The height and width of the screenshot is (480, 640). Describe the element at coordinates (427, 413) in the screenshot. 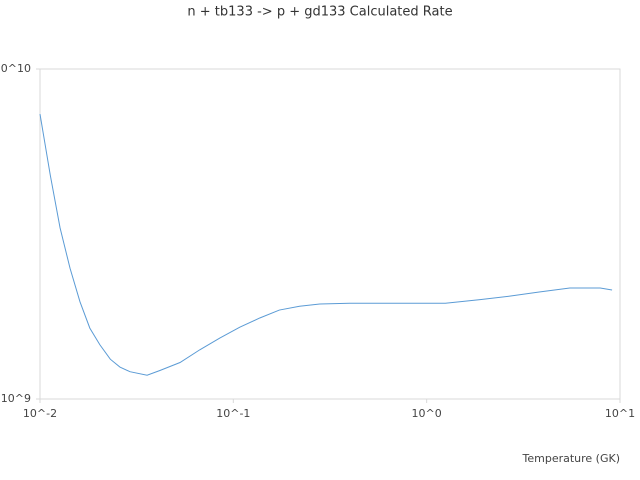

I see `x-tick-label: 10^0` at that location.